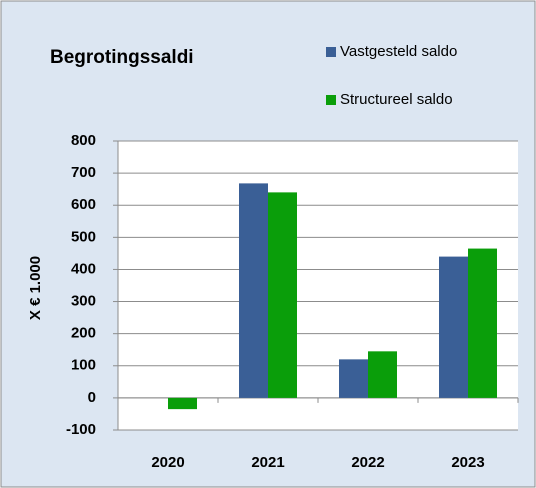 The image size is (536, 488). What do you see at coordinates (467, 462) in the screenshot?
I see `x-tick-label: 2023` at bounding box center [467, 462].